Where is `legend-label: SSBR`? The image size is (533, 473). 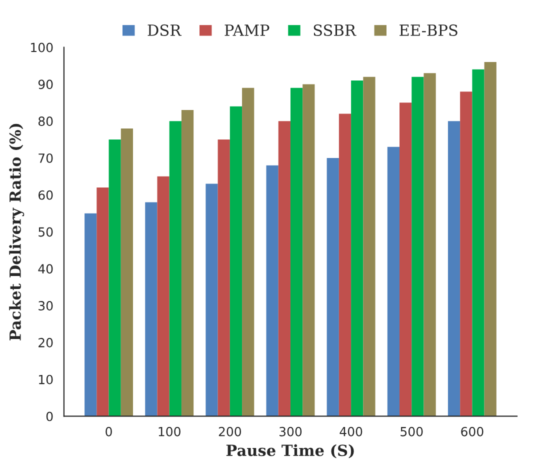 legend-label: SSBR is located at coordinates (335, 30).